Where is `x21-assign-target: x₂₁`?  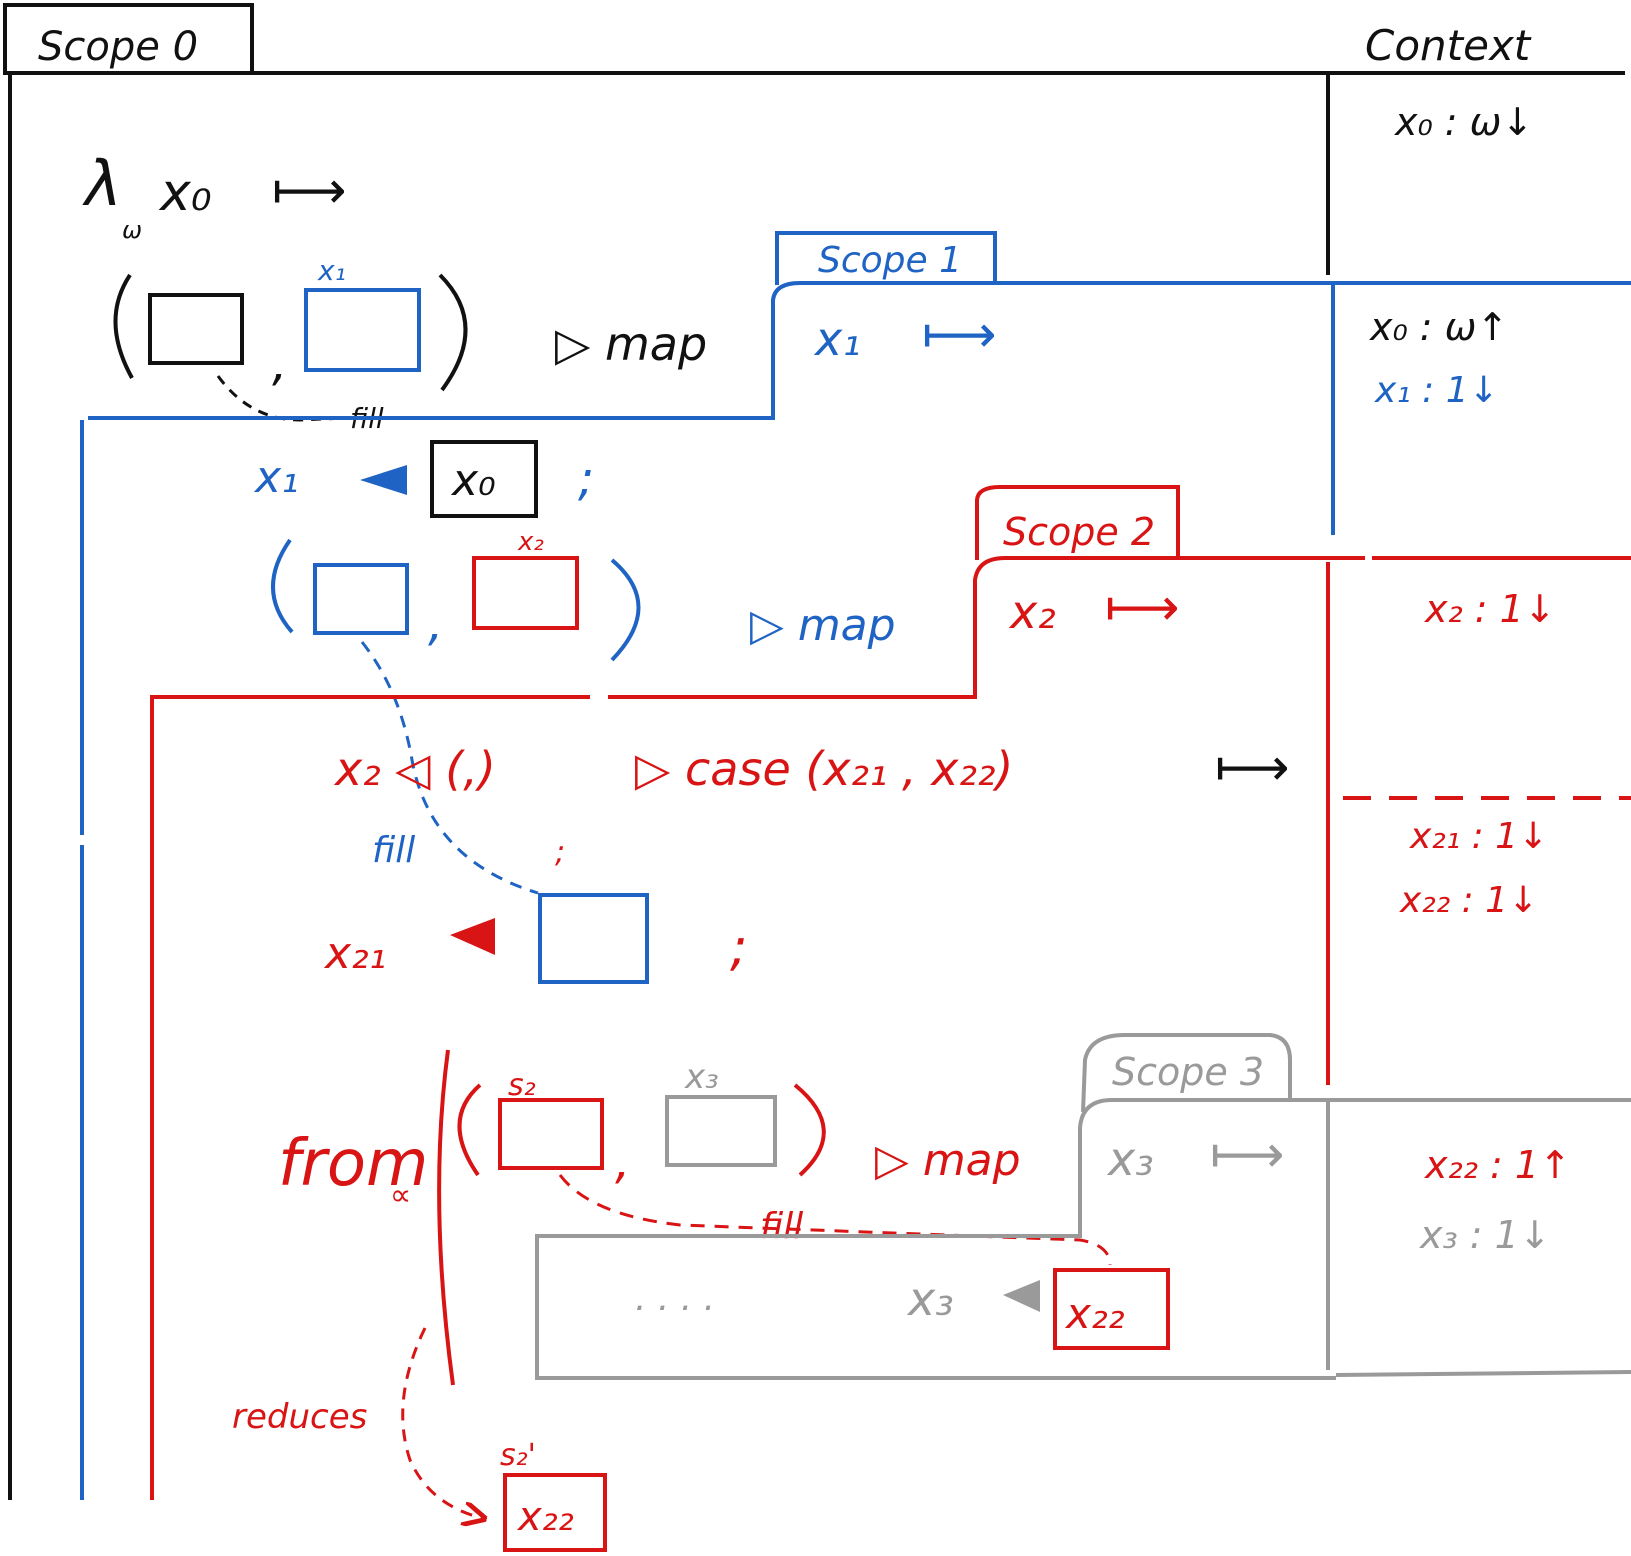 x21-assign-target: x₂₁ is located at coordinates (354, 953).